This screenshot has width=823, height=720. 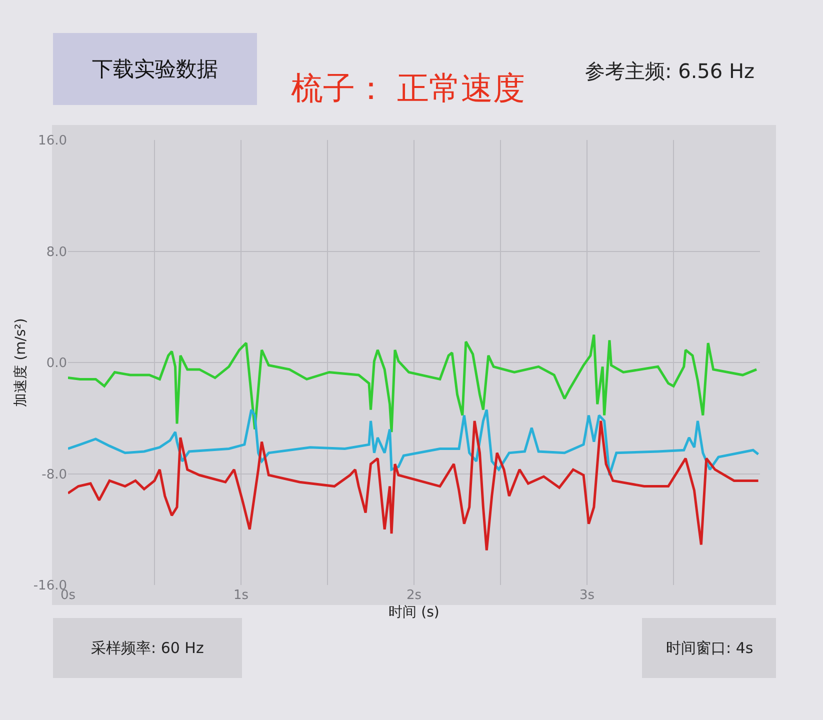 What do you see at coordinates (20, 362) in the screenshot?
I see `y-axis-title: 加速度 (m/s²)` at bounding box center [20, 362].